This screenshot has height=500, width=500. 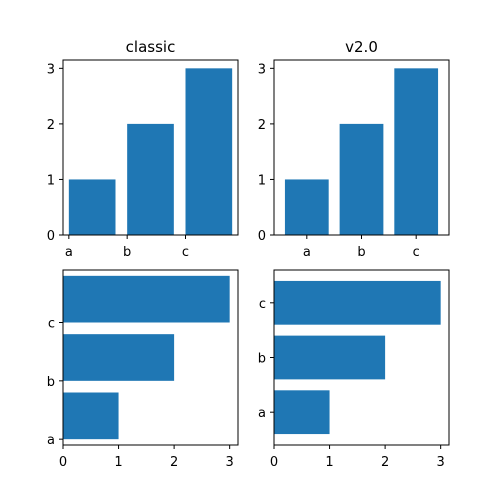 What do you see at coordinates (361, 47) in the screenshot?
I see `subplot-title: v2.0` at bounding box center [361, 47].